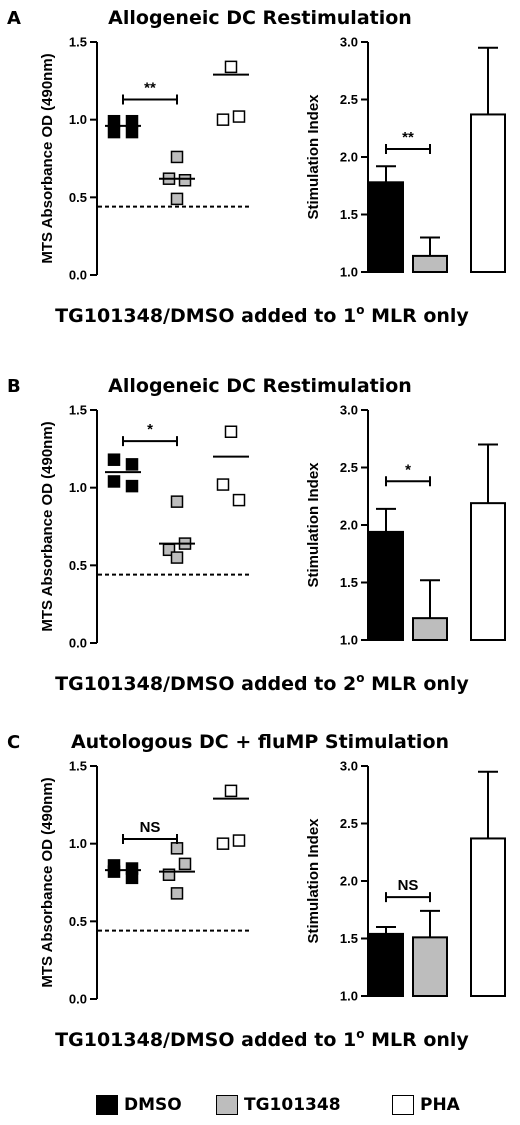  What do you see at coordinates (205, 684) in the screenshot?
I see `footer-text: TG101348/DMSO added to 2` at bounding box center [205, 684].